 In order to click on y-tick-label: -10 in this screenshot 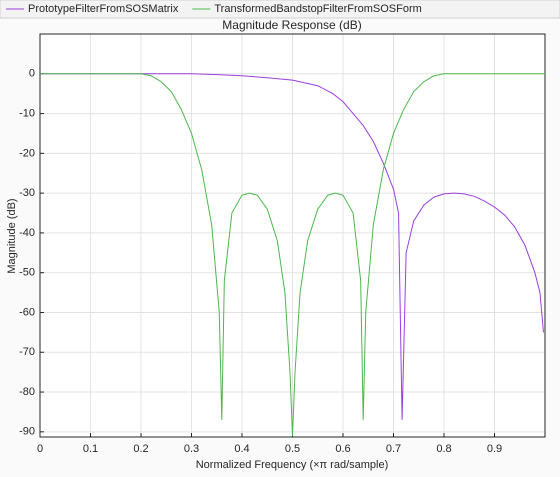, I will do `click(27, 113)`.